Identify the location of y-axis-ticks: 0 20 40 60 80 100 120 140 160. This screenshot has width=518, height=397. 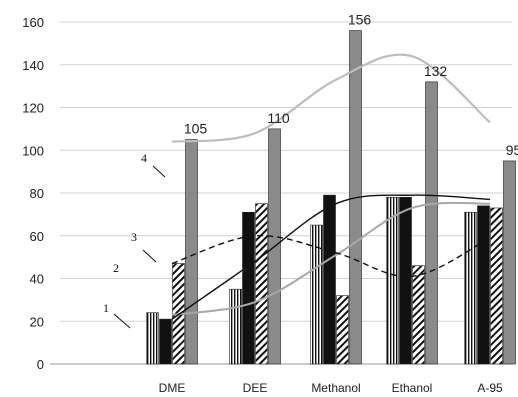
(33, 193).